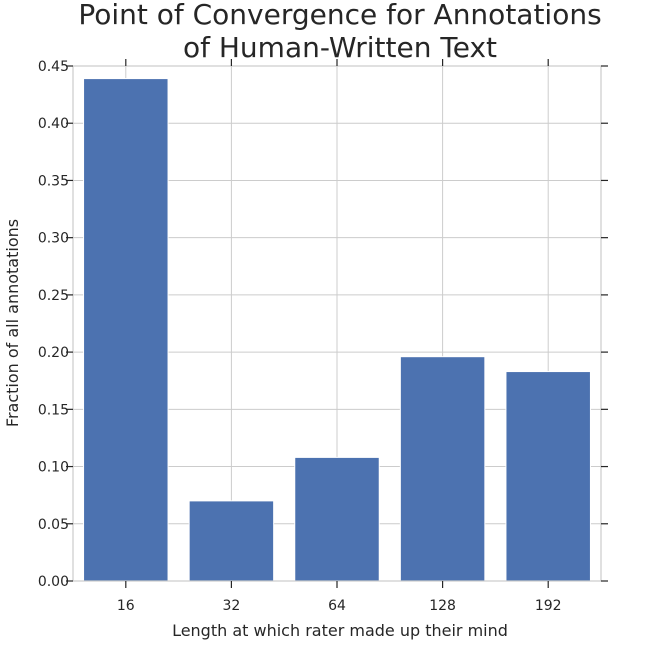 This screenshot has width=664, height=668. What do you see at coordinates (126, 606) in the screenshot?
I see `x-tick-label: 16` at bounding box center [126, 606].